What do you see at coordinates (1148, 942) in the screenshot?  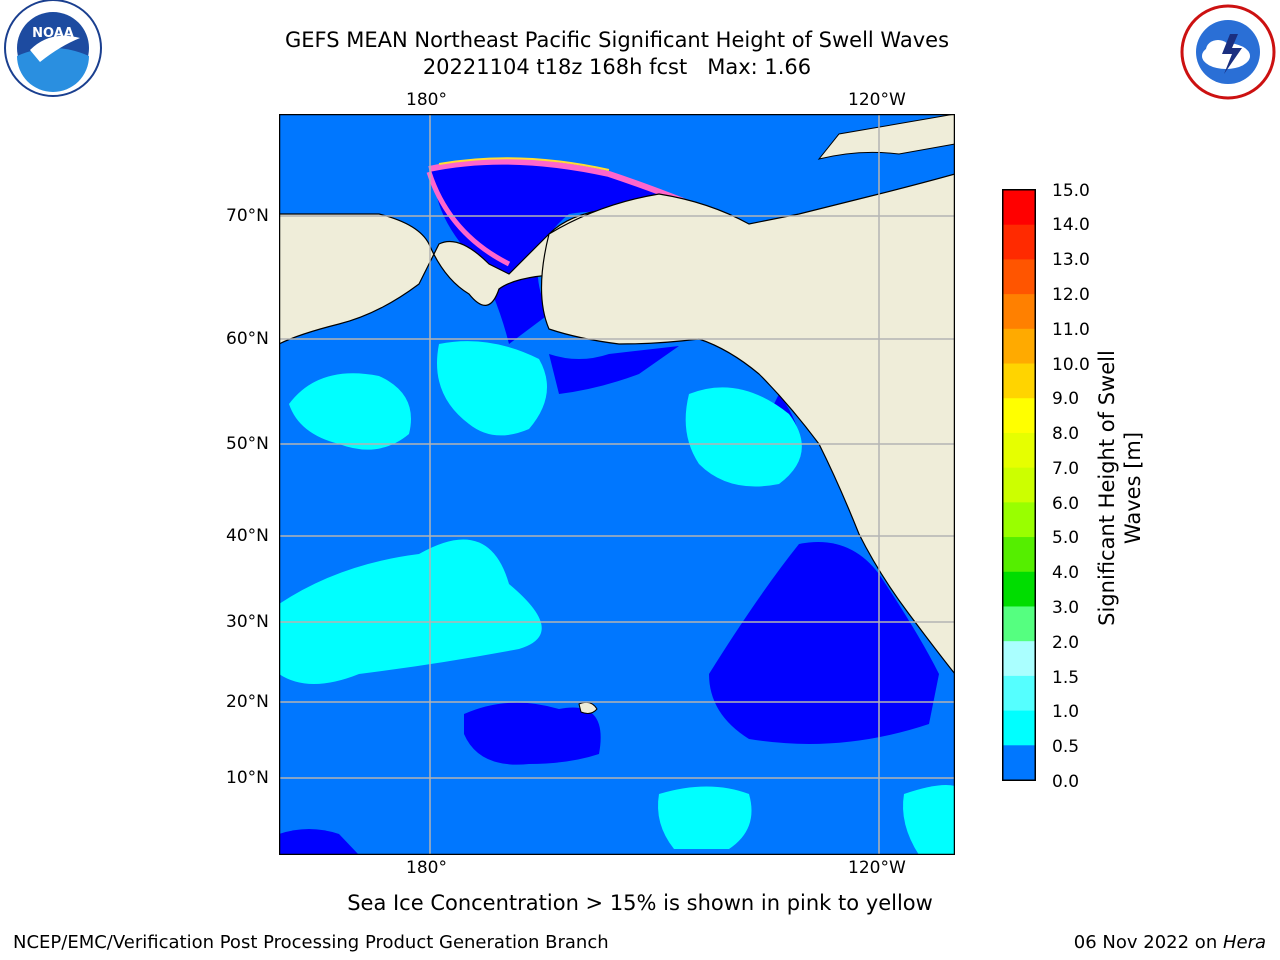 I see `footer-date-text: 06 Nov 2022 on` at bounding box center [1148, 942].